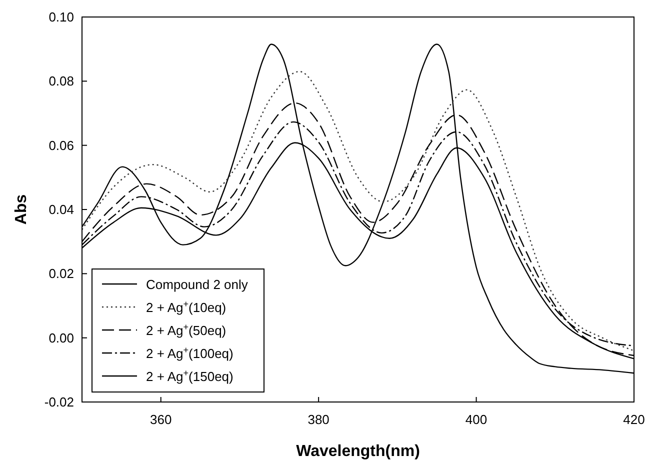 This screenshot has height=466, width=645. I want to click on x-tick-label: 360, so click(161, 419).